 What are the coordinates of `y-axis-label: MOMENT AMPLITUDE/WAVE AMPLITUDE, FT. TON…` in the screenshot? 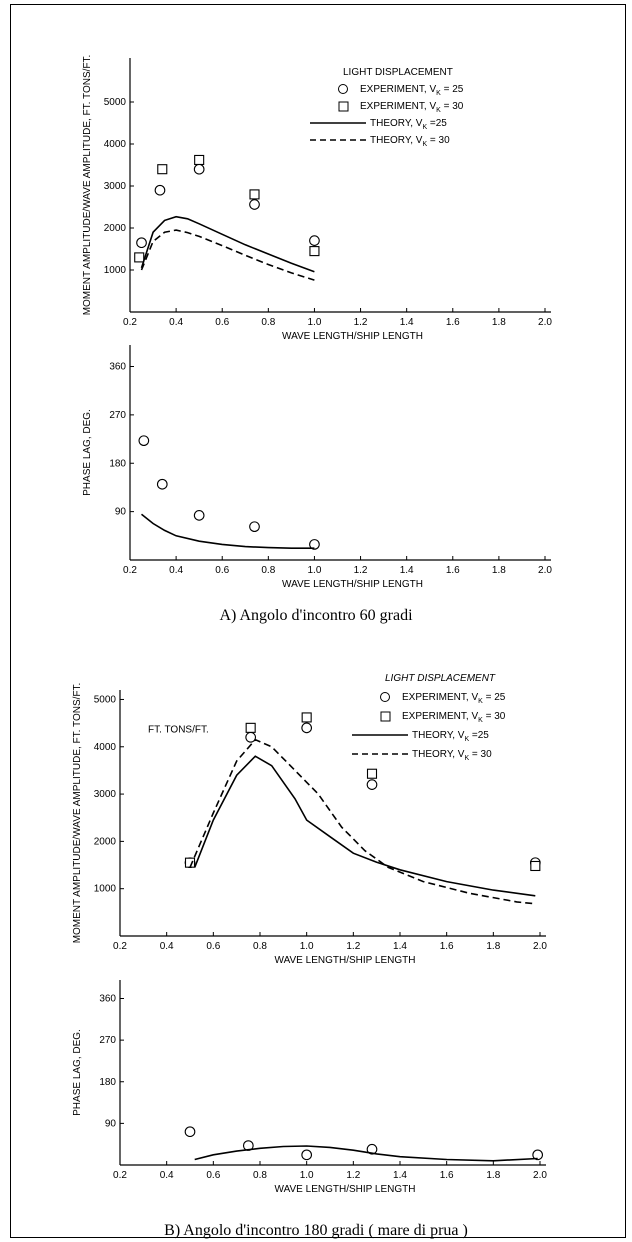 It's located at (87, 185).